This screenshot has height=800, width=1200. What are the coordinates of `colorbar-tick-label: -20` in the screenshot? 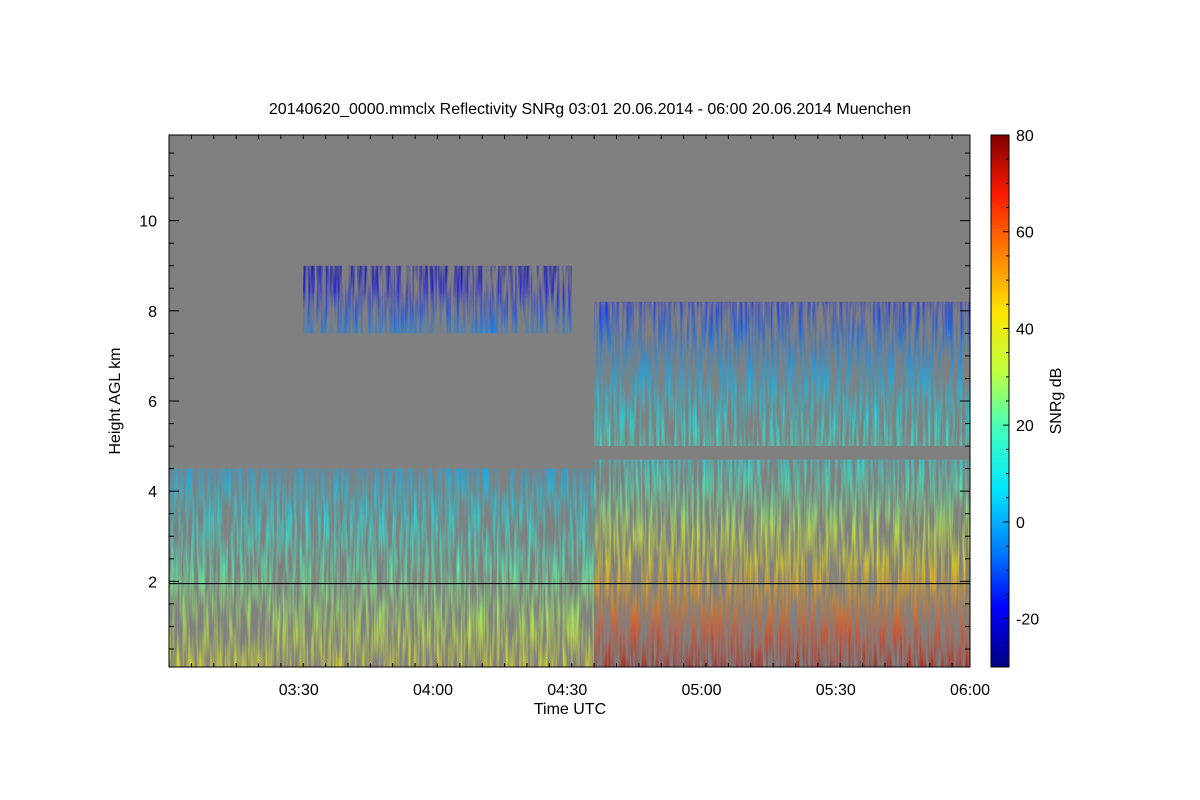 It's located at (1027, 620).